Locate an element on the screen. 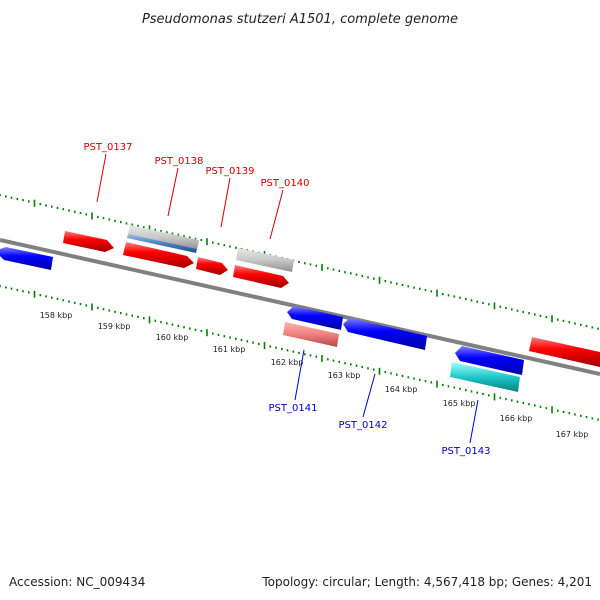 Image resolution: width=600 pixels, height=600 pixels. gene-pst0143 is located at coordinates (489, 360).